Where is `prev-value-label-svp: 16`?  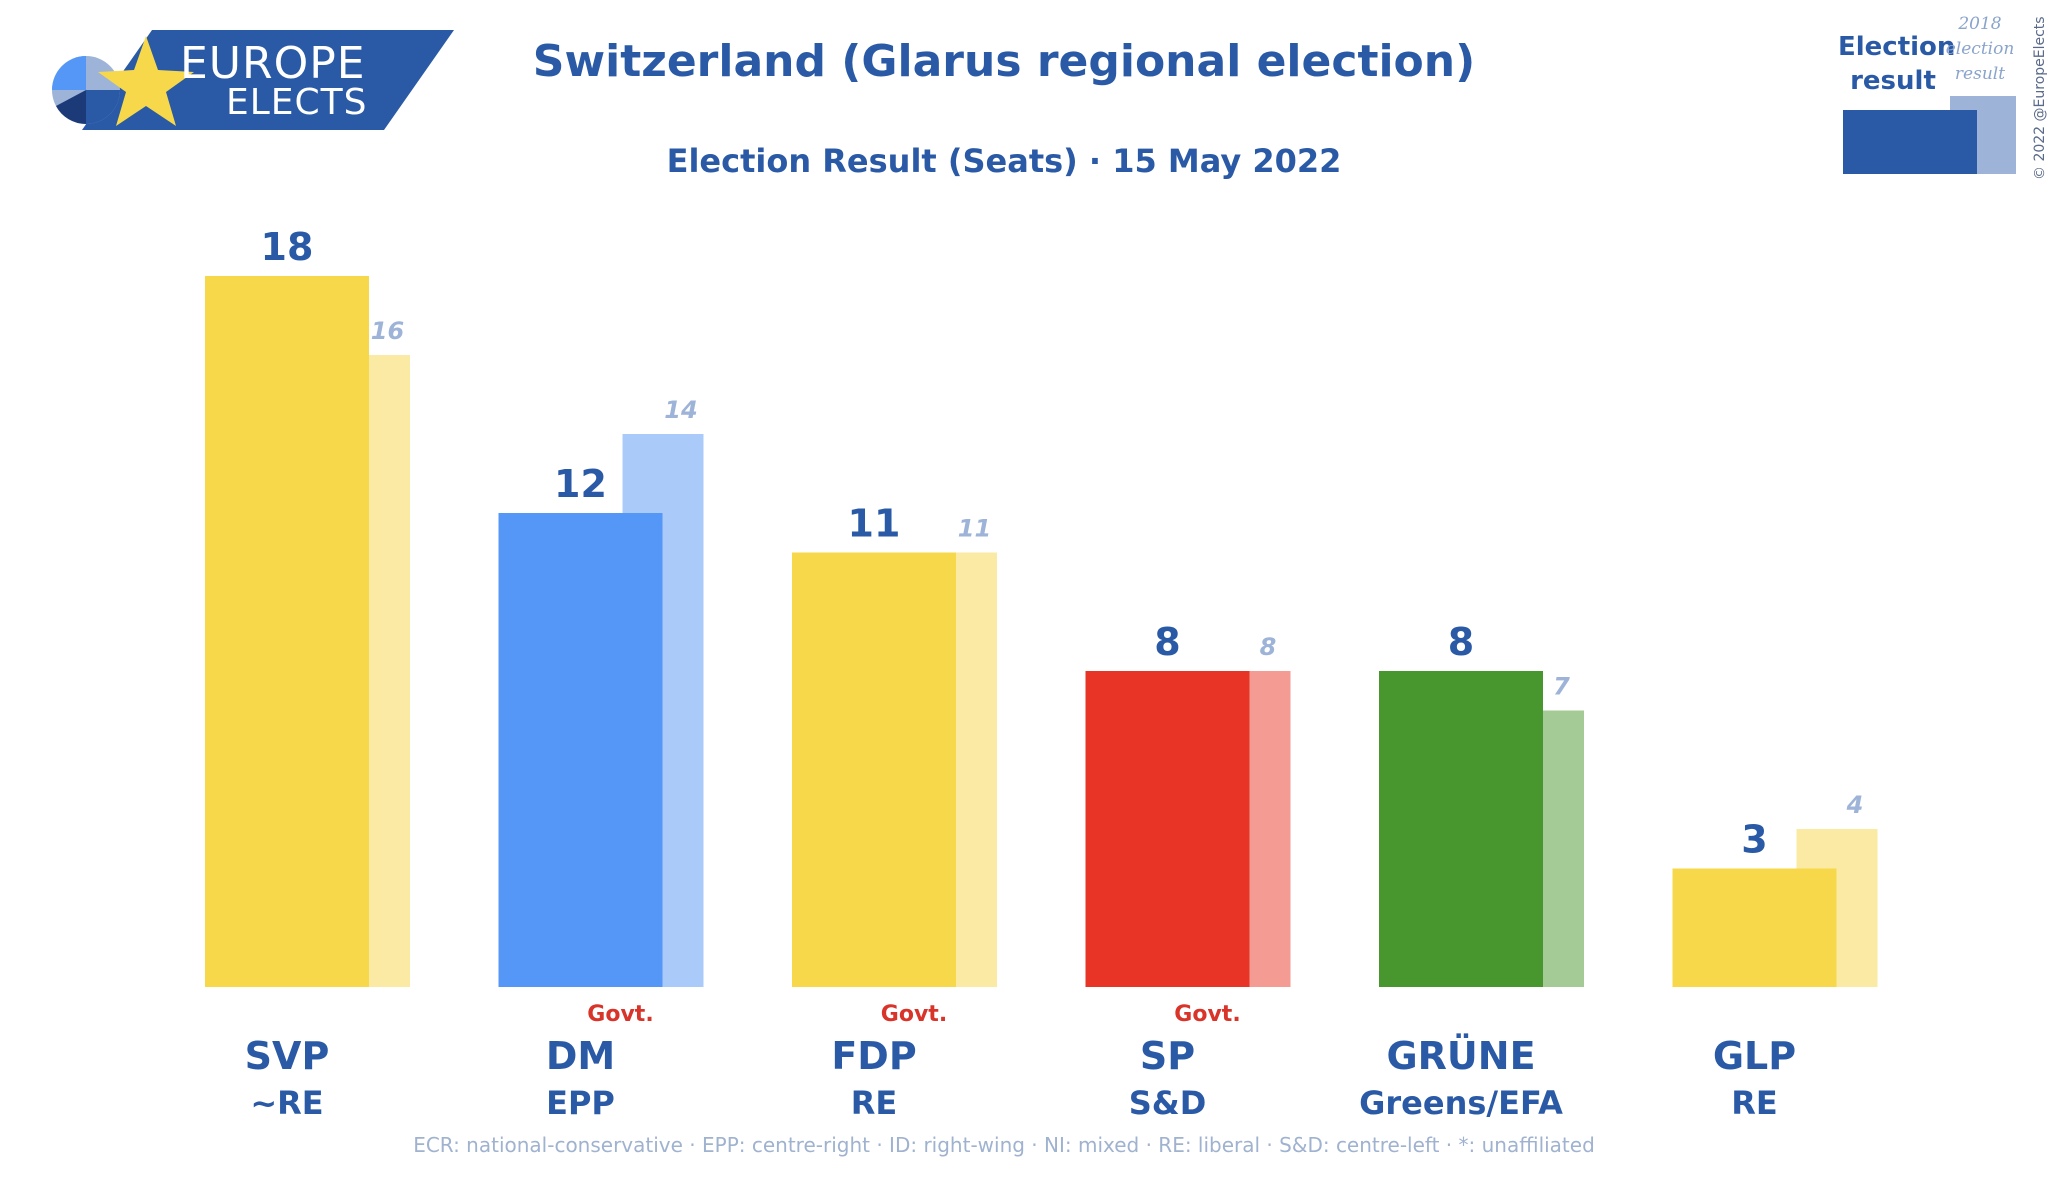
prev-value-label-svp: 16 is located at coordinates (387, 331).